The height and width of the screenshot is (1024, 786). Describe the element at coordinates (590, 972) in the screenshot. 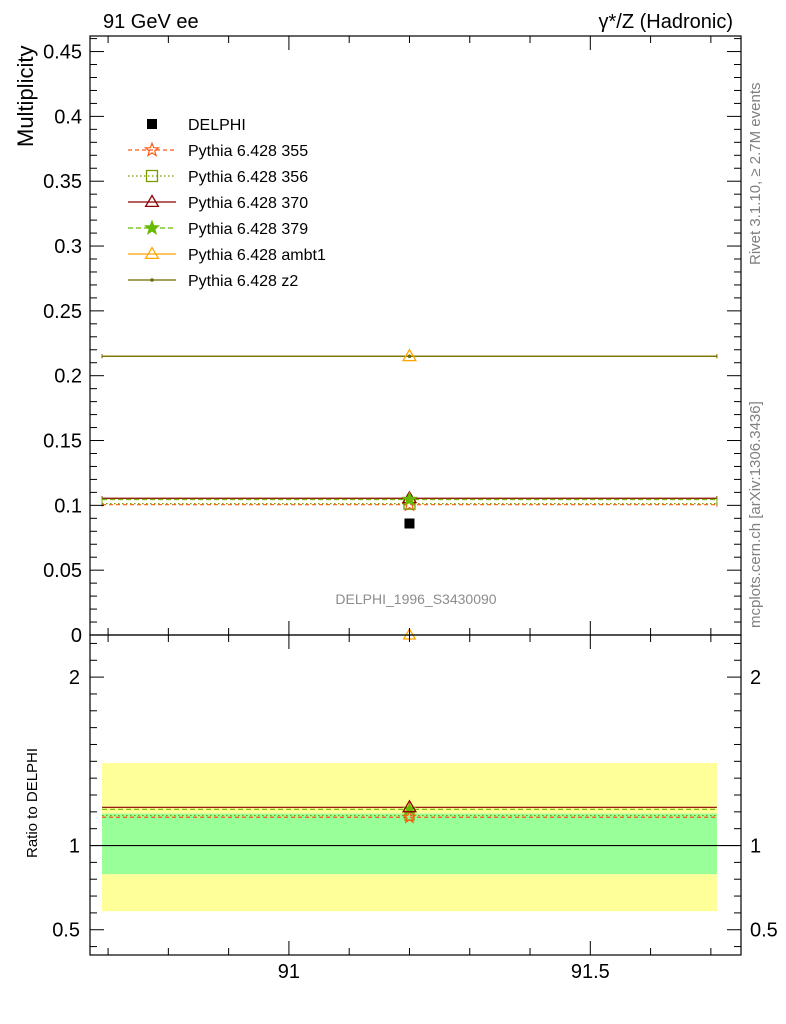

I see `x-tick-label: 91.5` at that location.